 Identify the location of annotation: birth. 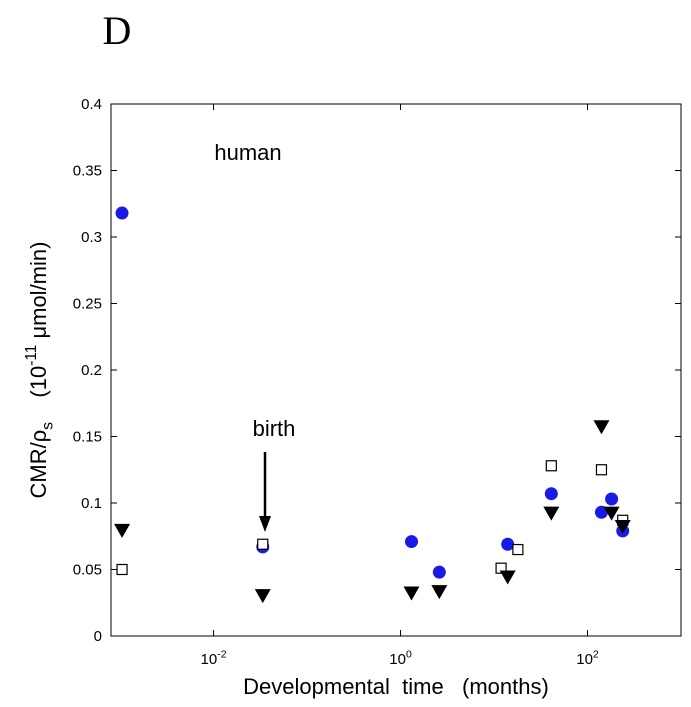
(274, 428).